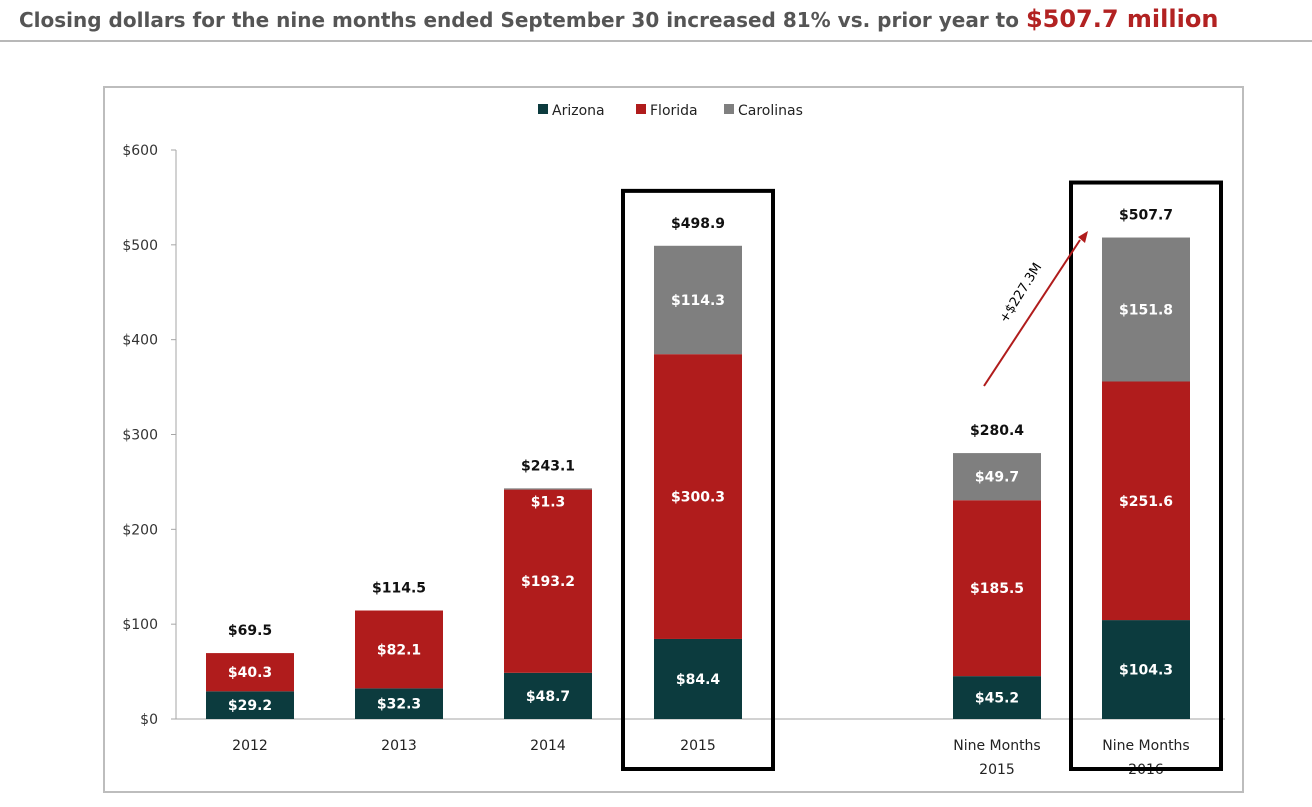 The width and height of the screenshot is (1312, 807). Describe the element at coordinates (698, 224) in the screenshot. I see `total-label: $498.9` at that location.